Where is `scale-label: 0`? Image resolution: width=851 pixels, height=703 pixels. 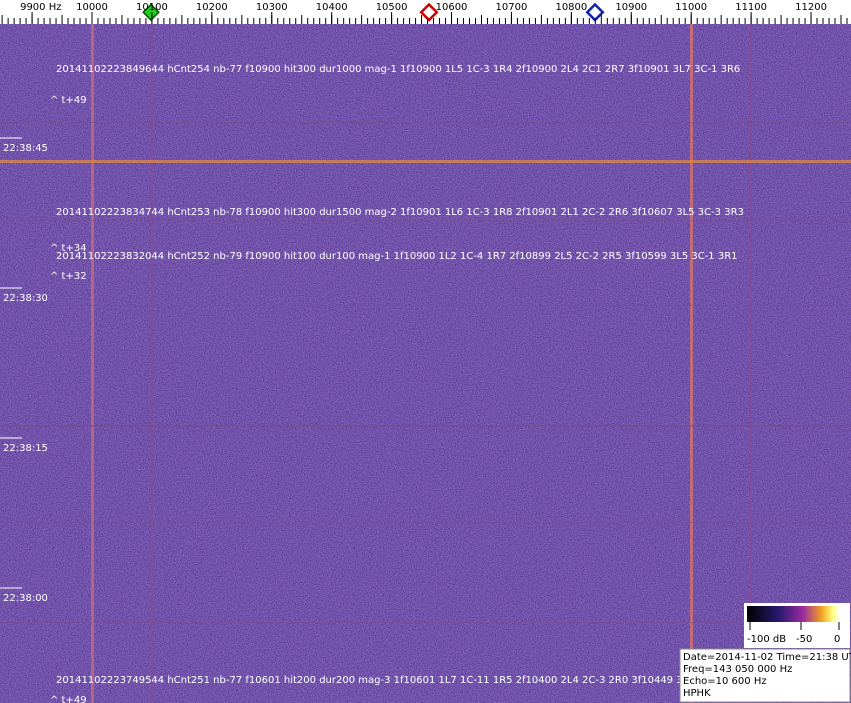 scale-label: 0 is located at coordinates (837, 639).